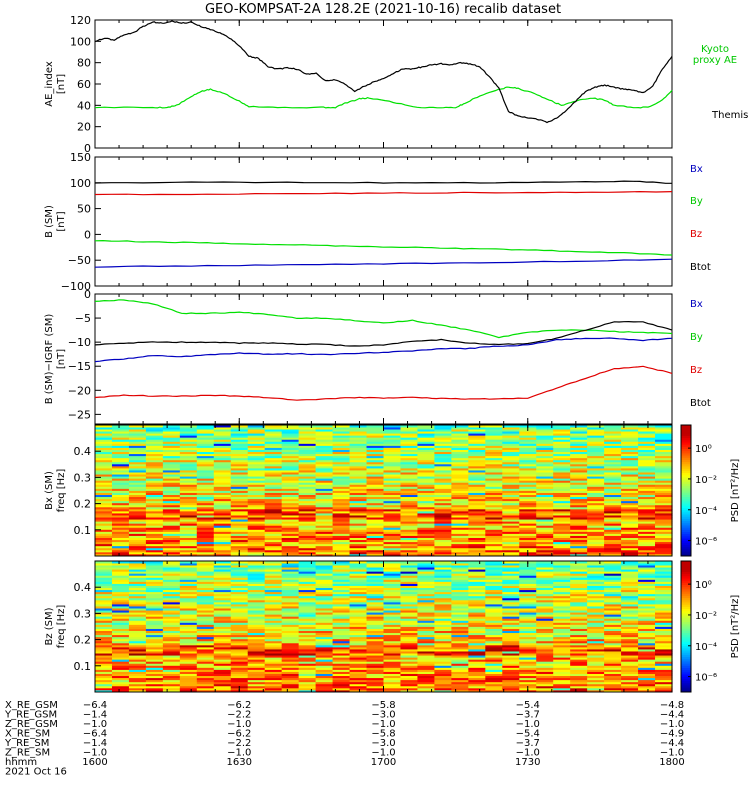 The width and height of the screenshot is (750, 804). What do you see at coordinates (696, 370) in the screenshot?
I see `bres-legend-2: Bz` at bounding box center [696, 370].